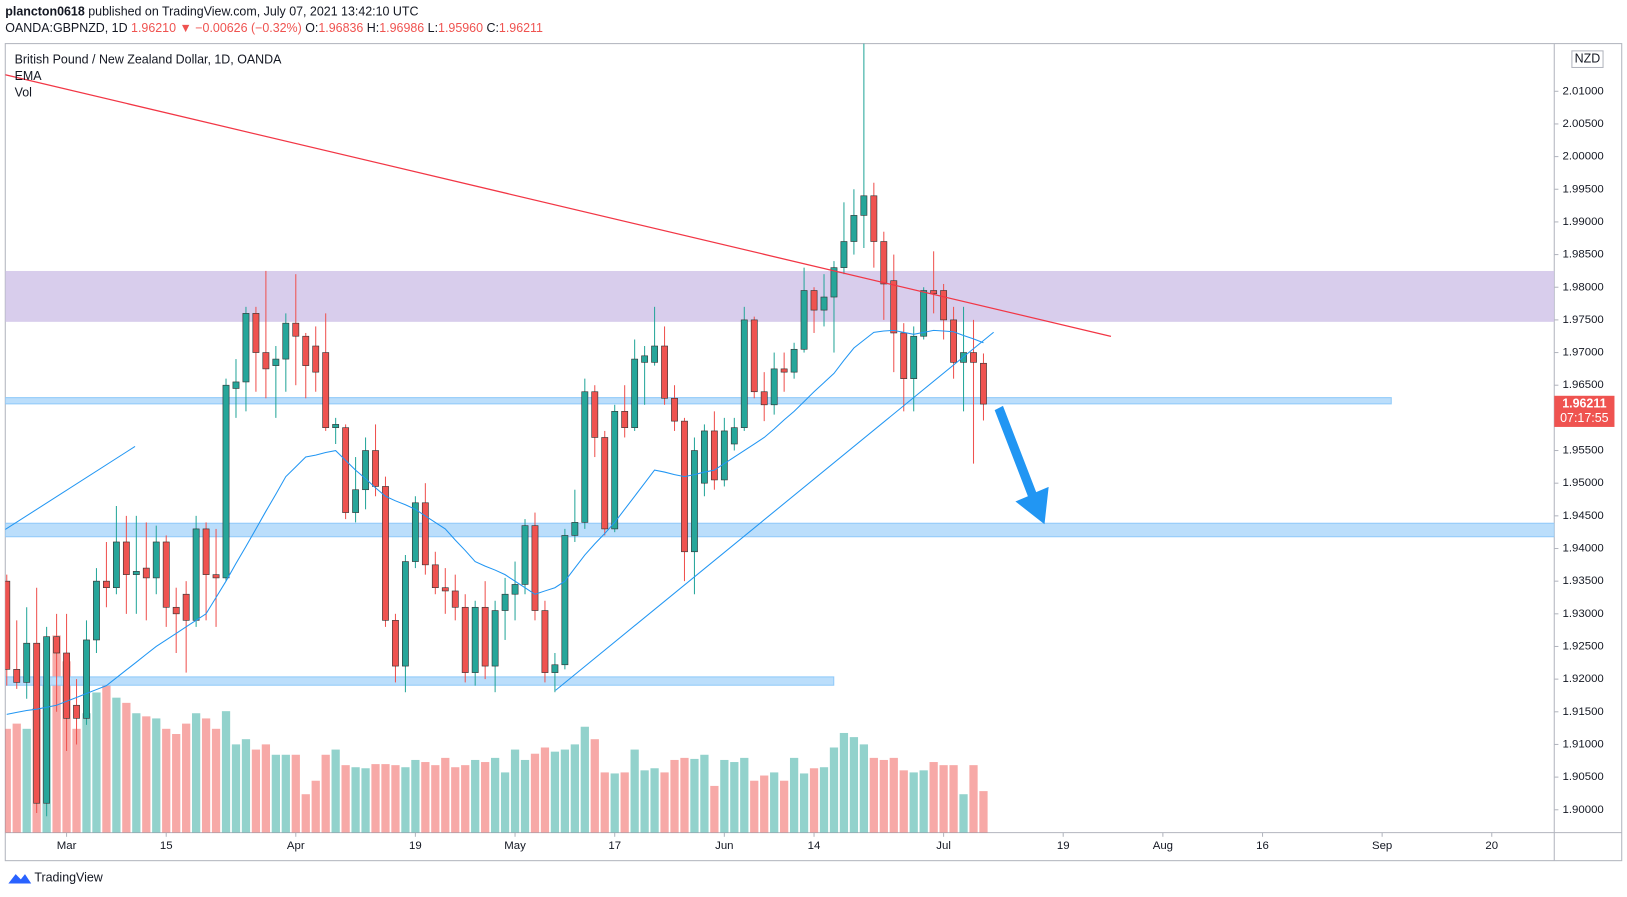 This screenshot has width=1627, height=897. What do you see at coordinates (1382, 846) in the screenshot?
I see `x-tick-label: Sep` at bounding box center [1382, 846].